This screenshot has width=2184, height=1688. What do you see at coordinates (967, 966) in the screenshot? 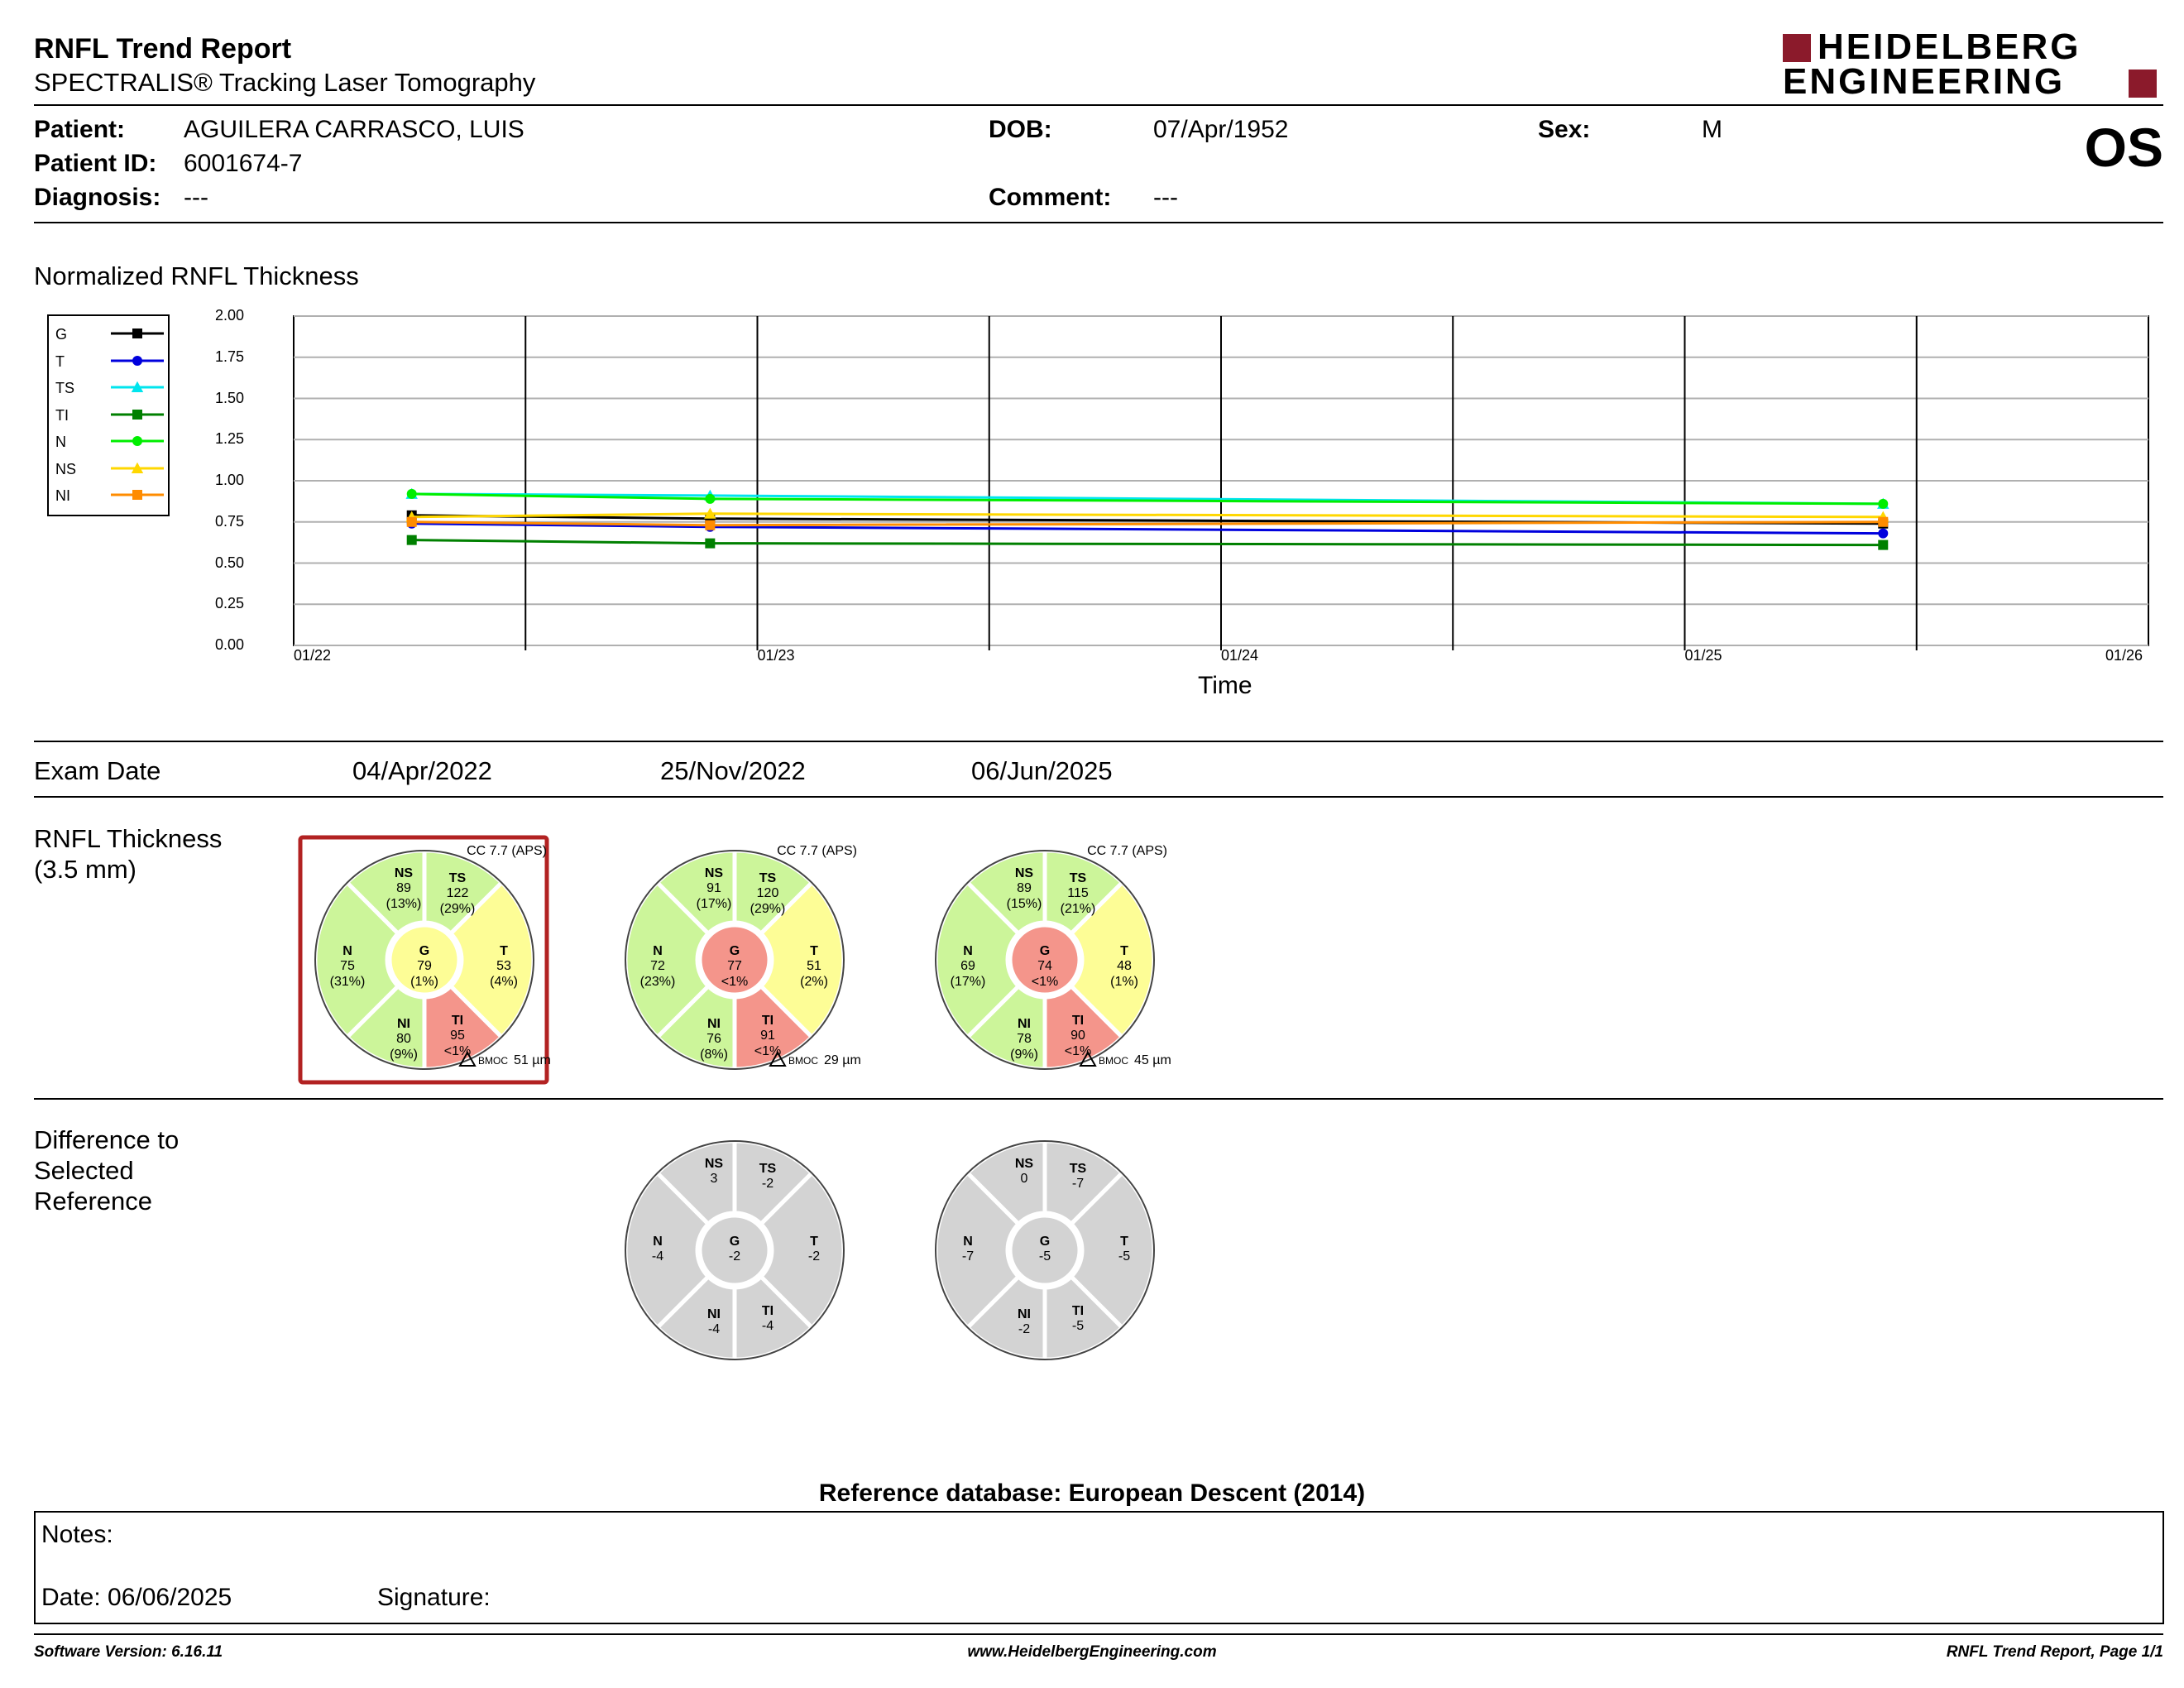
I see `sector-value-n: 69` at bounding box center [967, 966].